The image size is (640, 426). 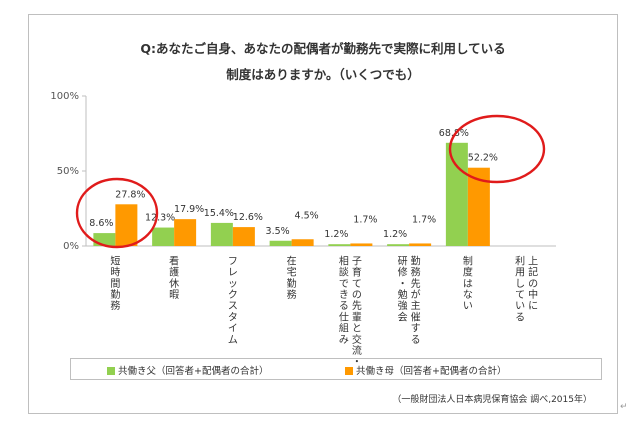 What do you see at coordinates (357, 329) in the screenshot?
I see `category-label-char: と` at bounding box center [357, 329].